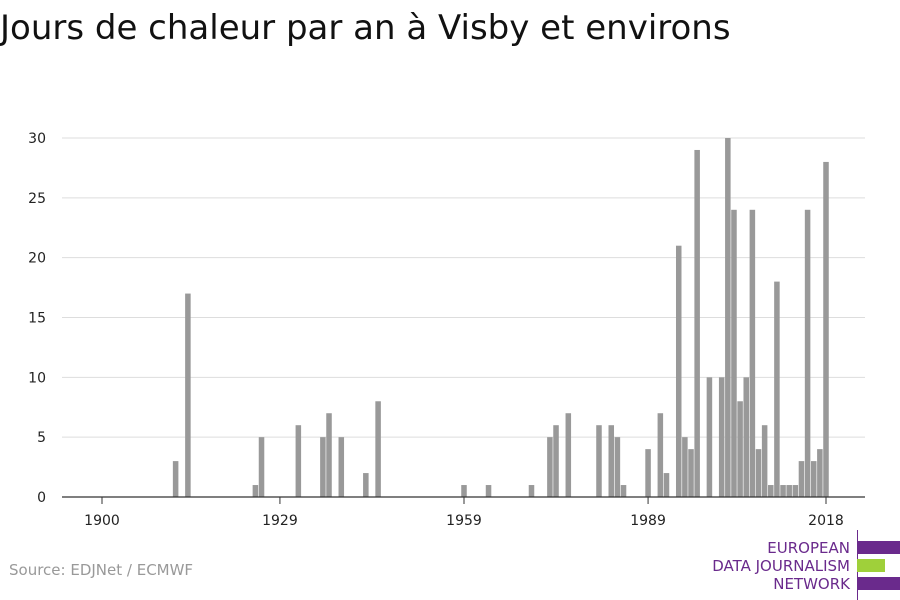  I want to click on bar-2007, so click(758, 473).